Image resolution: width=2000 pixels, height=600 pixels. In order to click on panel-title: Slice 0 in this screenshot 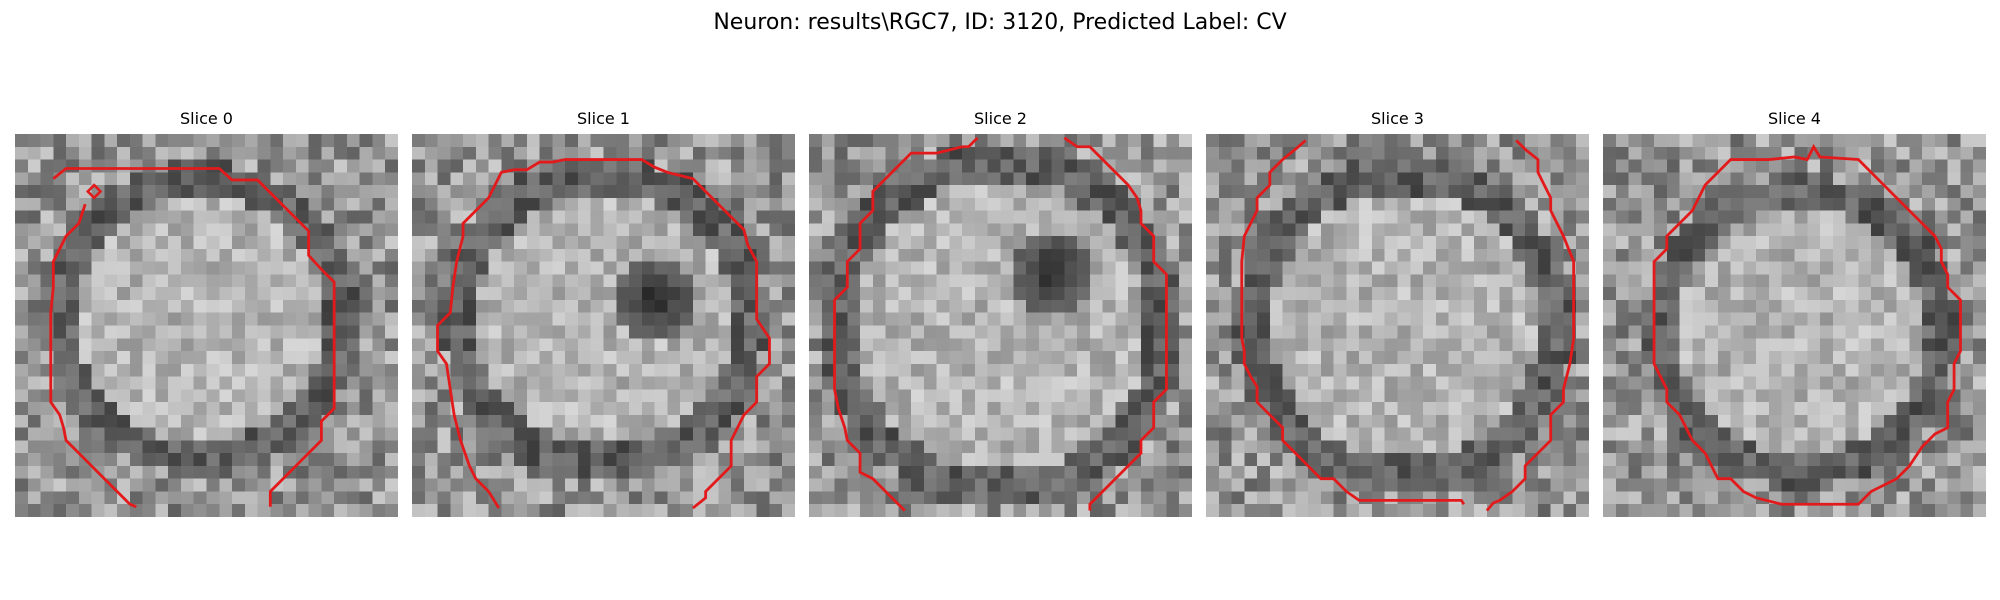, I will do `click(206, 118)`.